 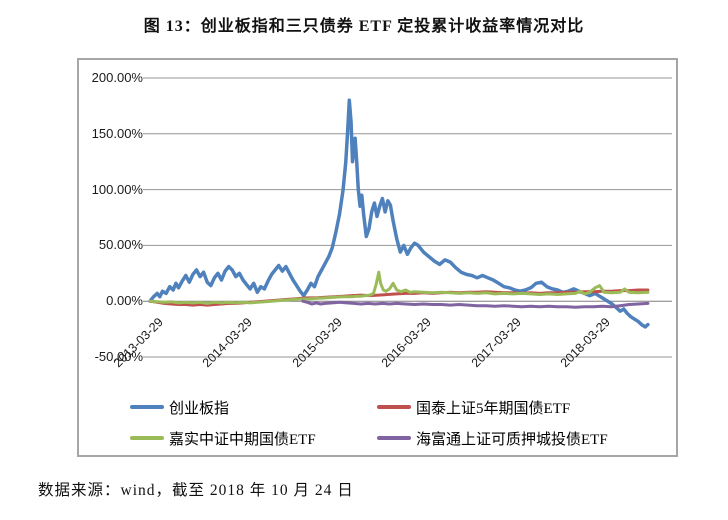 What do you see at coordinates (196, 490) in the screenshot?
I see `source-note: 数据来源：wind，截至 2018 年 10 月 24 日` at bounding box center [196, 490].